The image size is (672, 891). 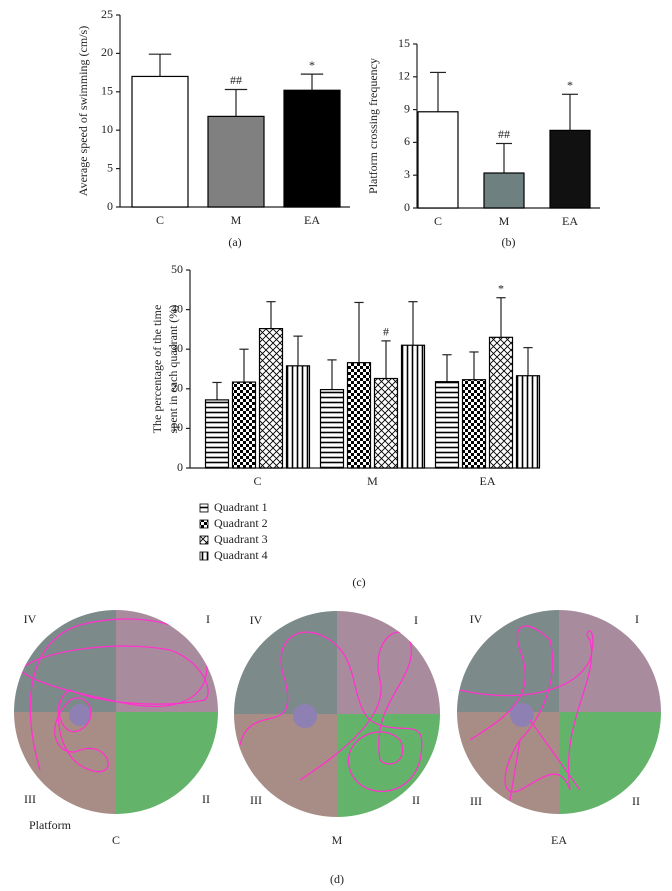 What do you see at coordinates (110, 167) in the screenshot?
I see `y-tick-label: 5` at bounding box center [110, 167].